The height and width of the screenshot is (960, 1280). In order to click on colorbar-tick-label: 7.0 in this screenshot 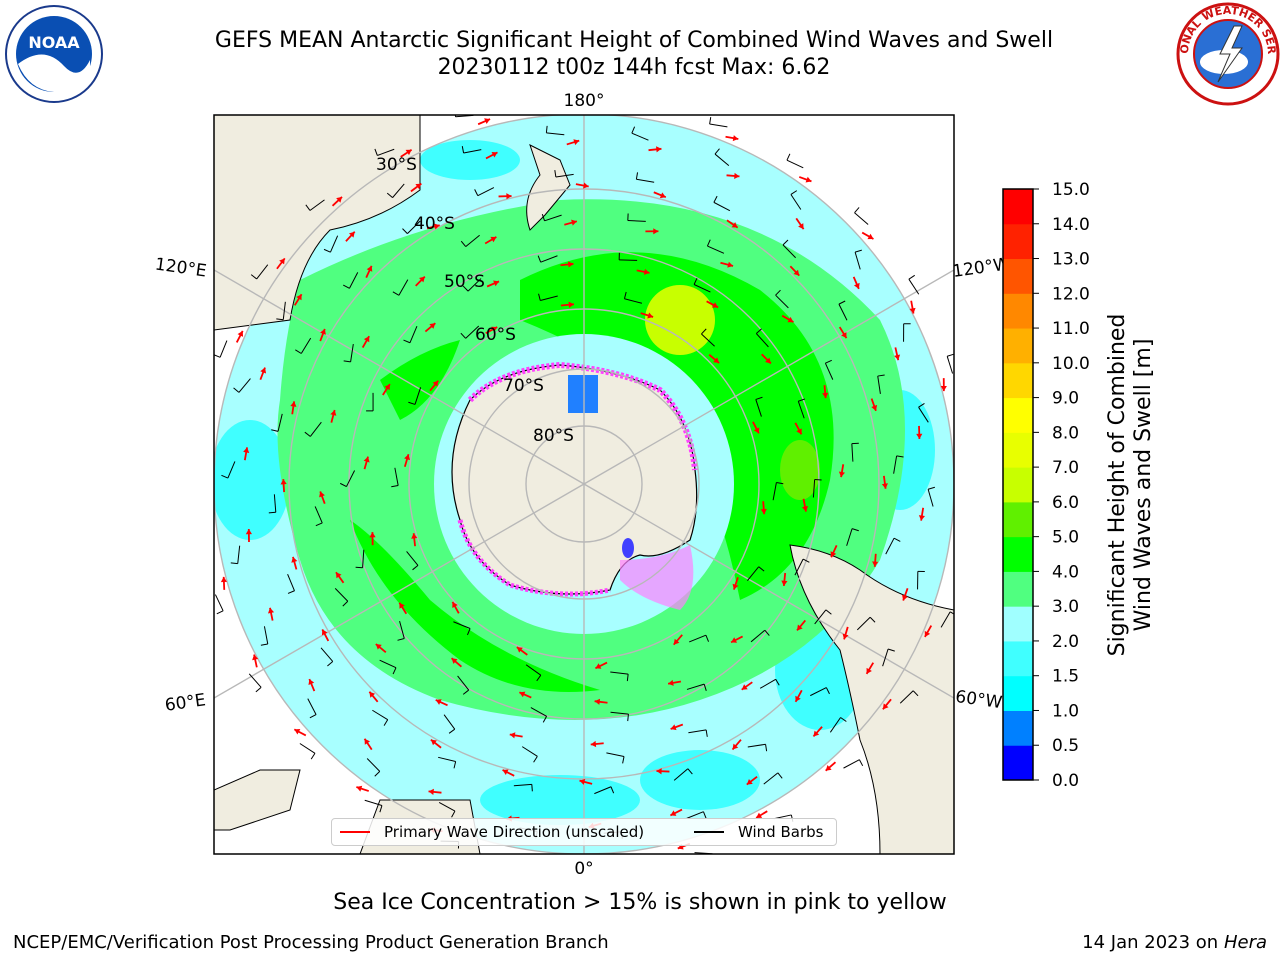, I will do `click(1065, 468)`.